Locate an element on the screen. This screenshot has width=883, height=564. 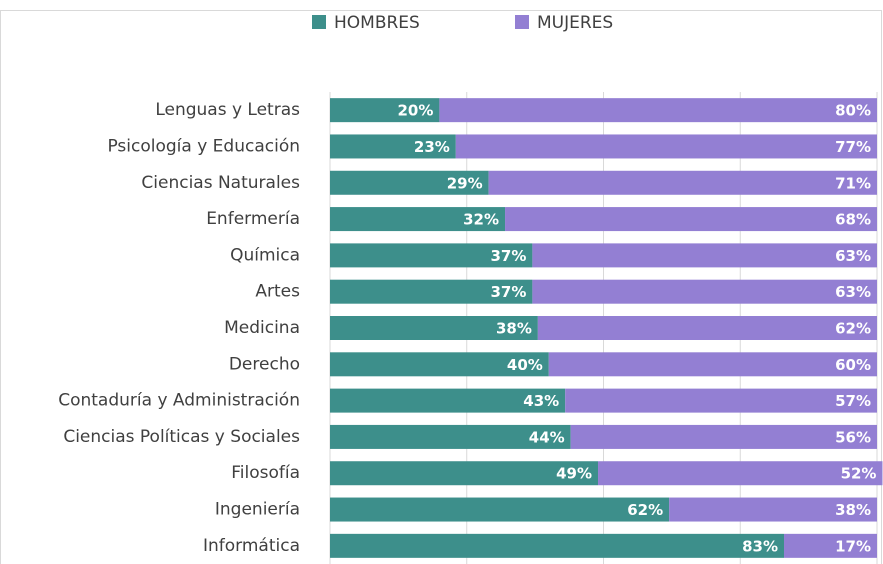
value-label: 43% is located at coordinates (541, 401).